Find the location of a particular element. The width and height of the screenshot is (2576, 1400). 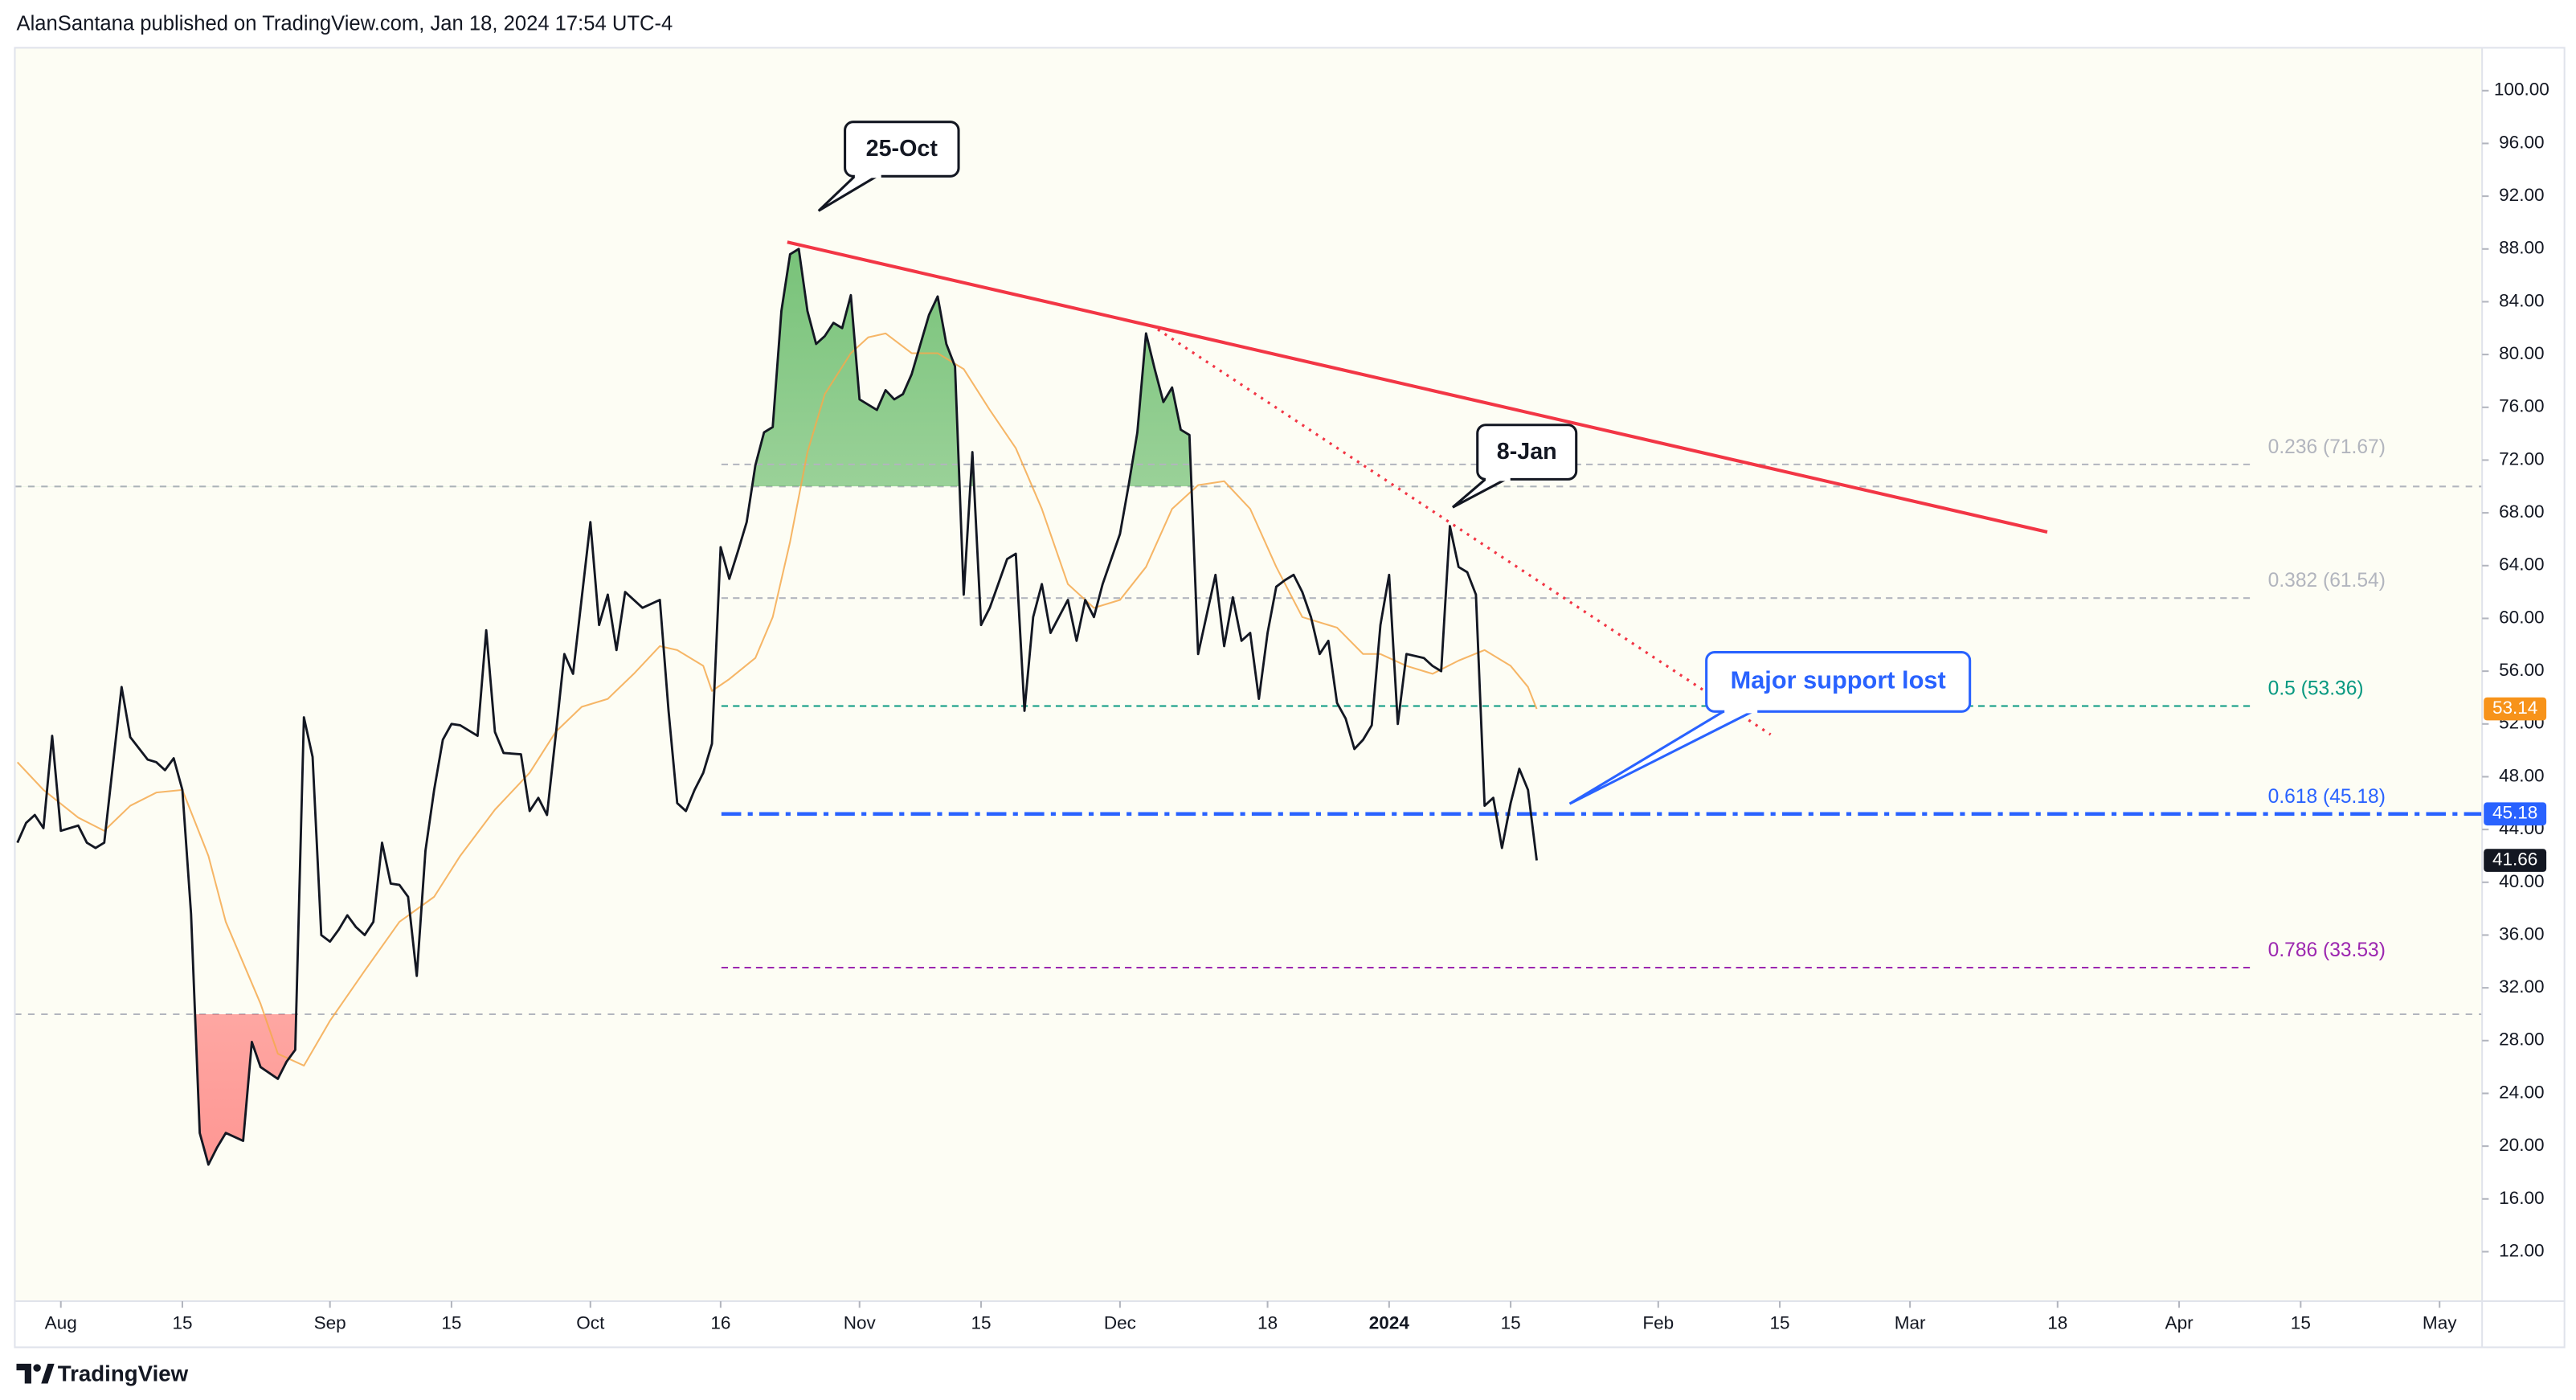

y-tick-label: 60.00 is located at coordinates (2521, 617).